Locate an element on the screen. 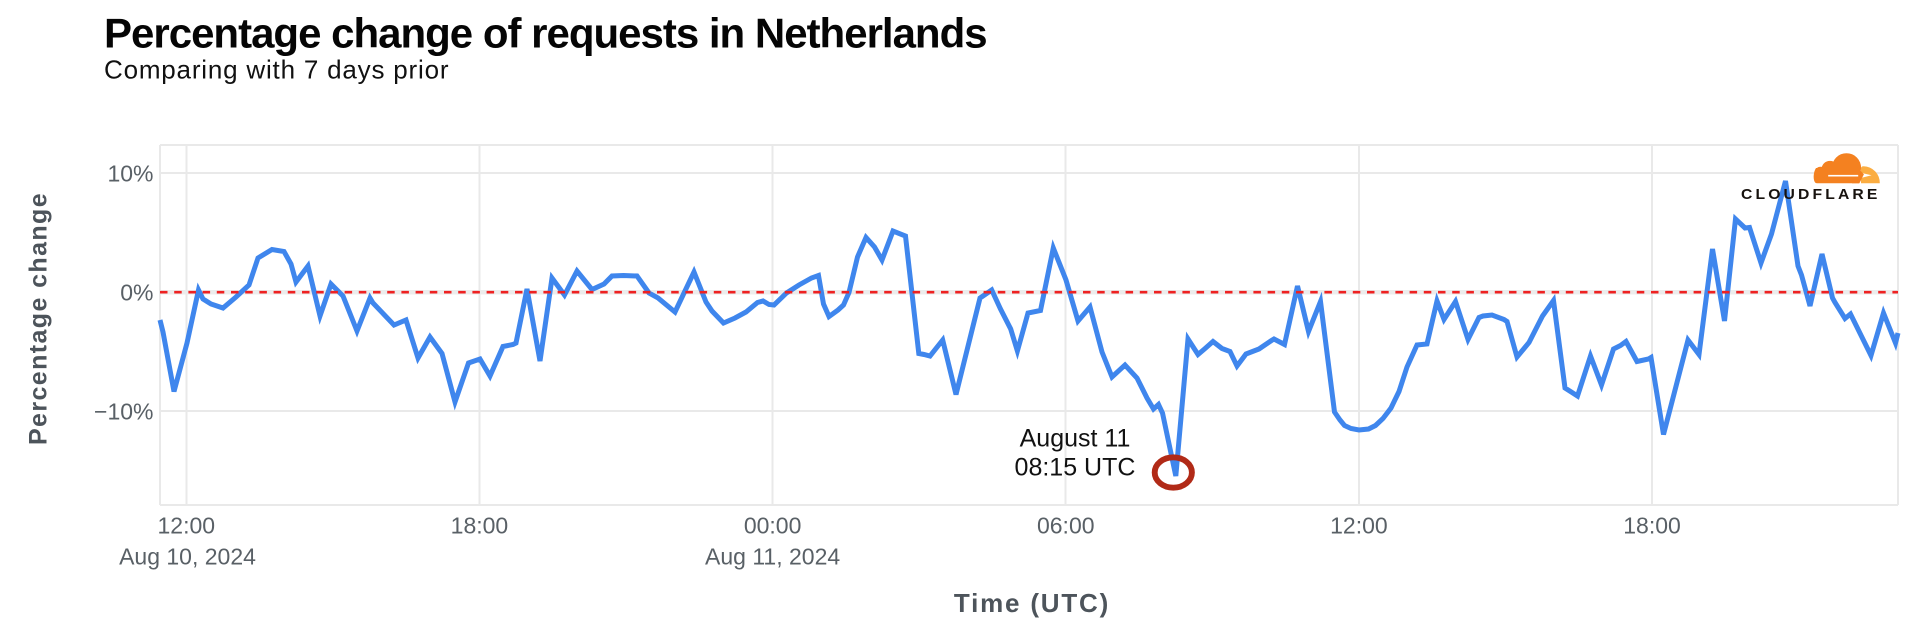 This screenshot has width=1918, height=639. svg-text: 0% is located at coordinates (136, 293).